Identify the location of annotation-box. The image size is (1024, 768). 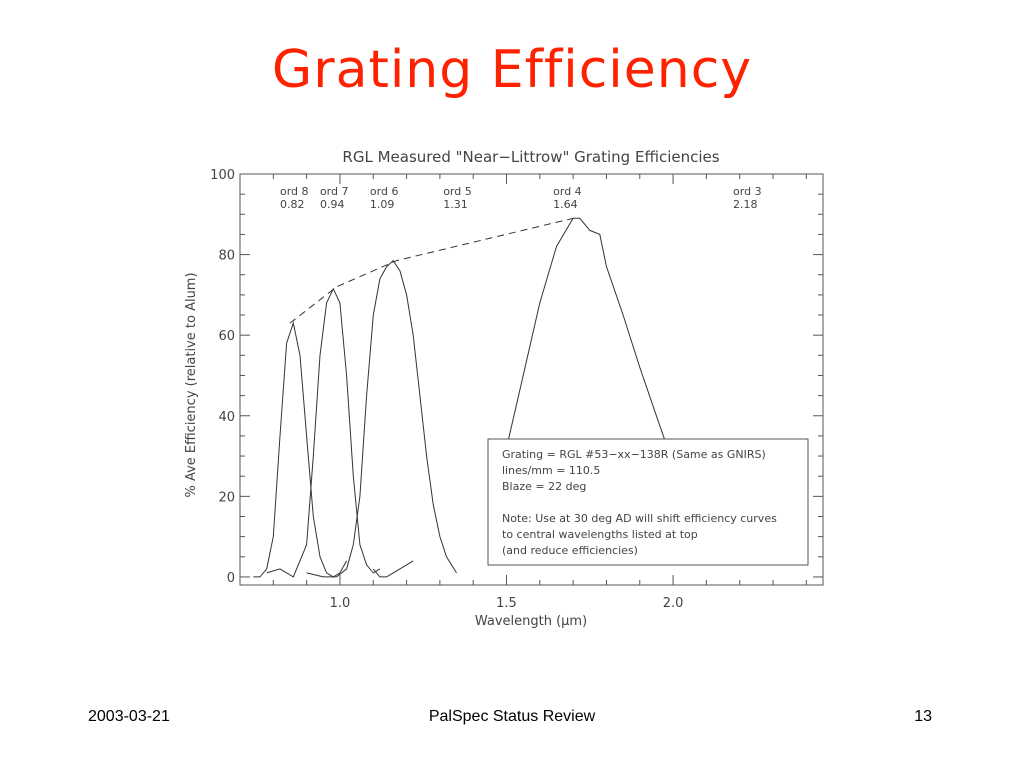
(648, 502).